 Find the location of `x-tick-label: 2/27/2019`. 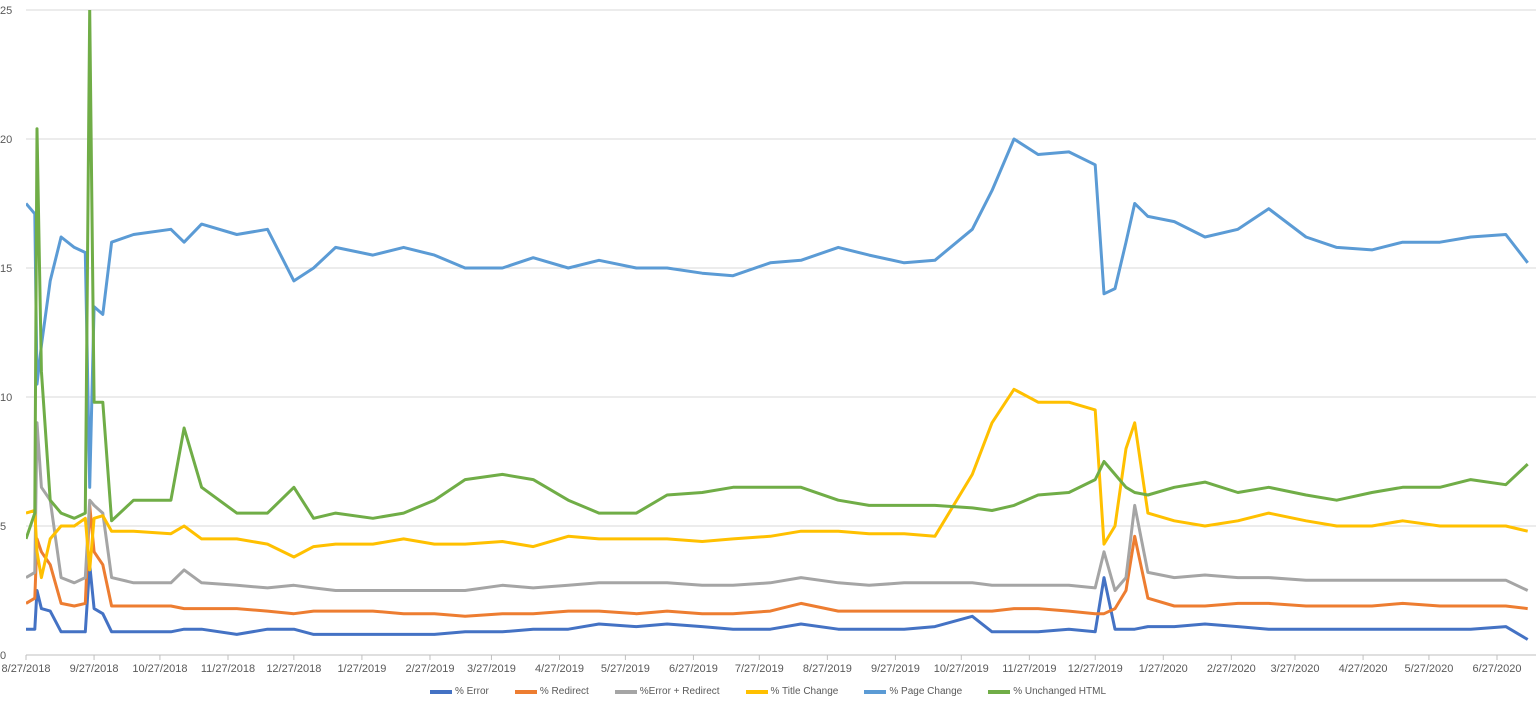

x-tick-label: 2/27/2019 is located at coordinates (430, 669).